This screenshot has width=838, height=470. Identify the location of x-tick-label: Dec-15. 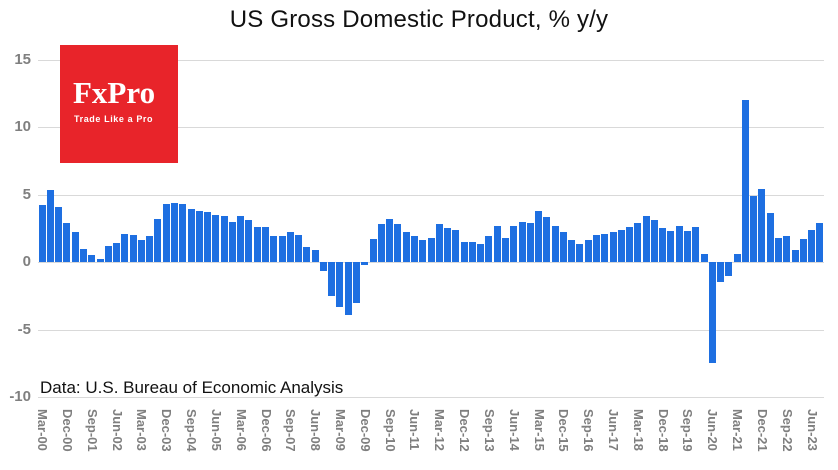
(564, 430).